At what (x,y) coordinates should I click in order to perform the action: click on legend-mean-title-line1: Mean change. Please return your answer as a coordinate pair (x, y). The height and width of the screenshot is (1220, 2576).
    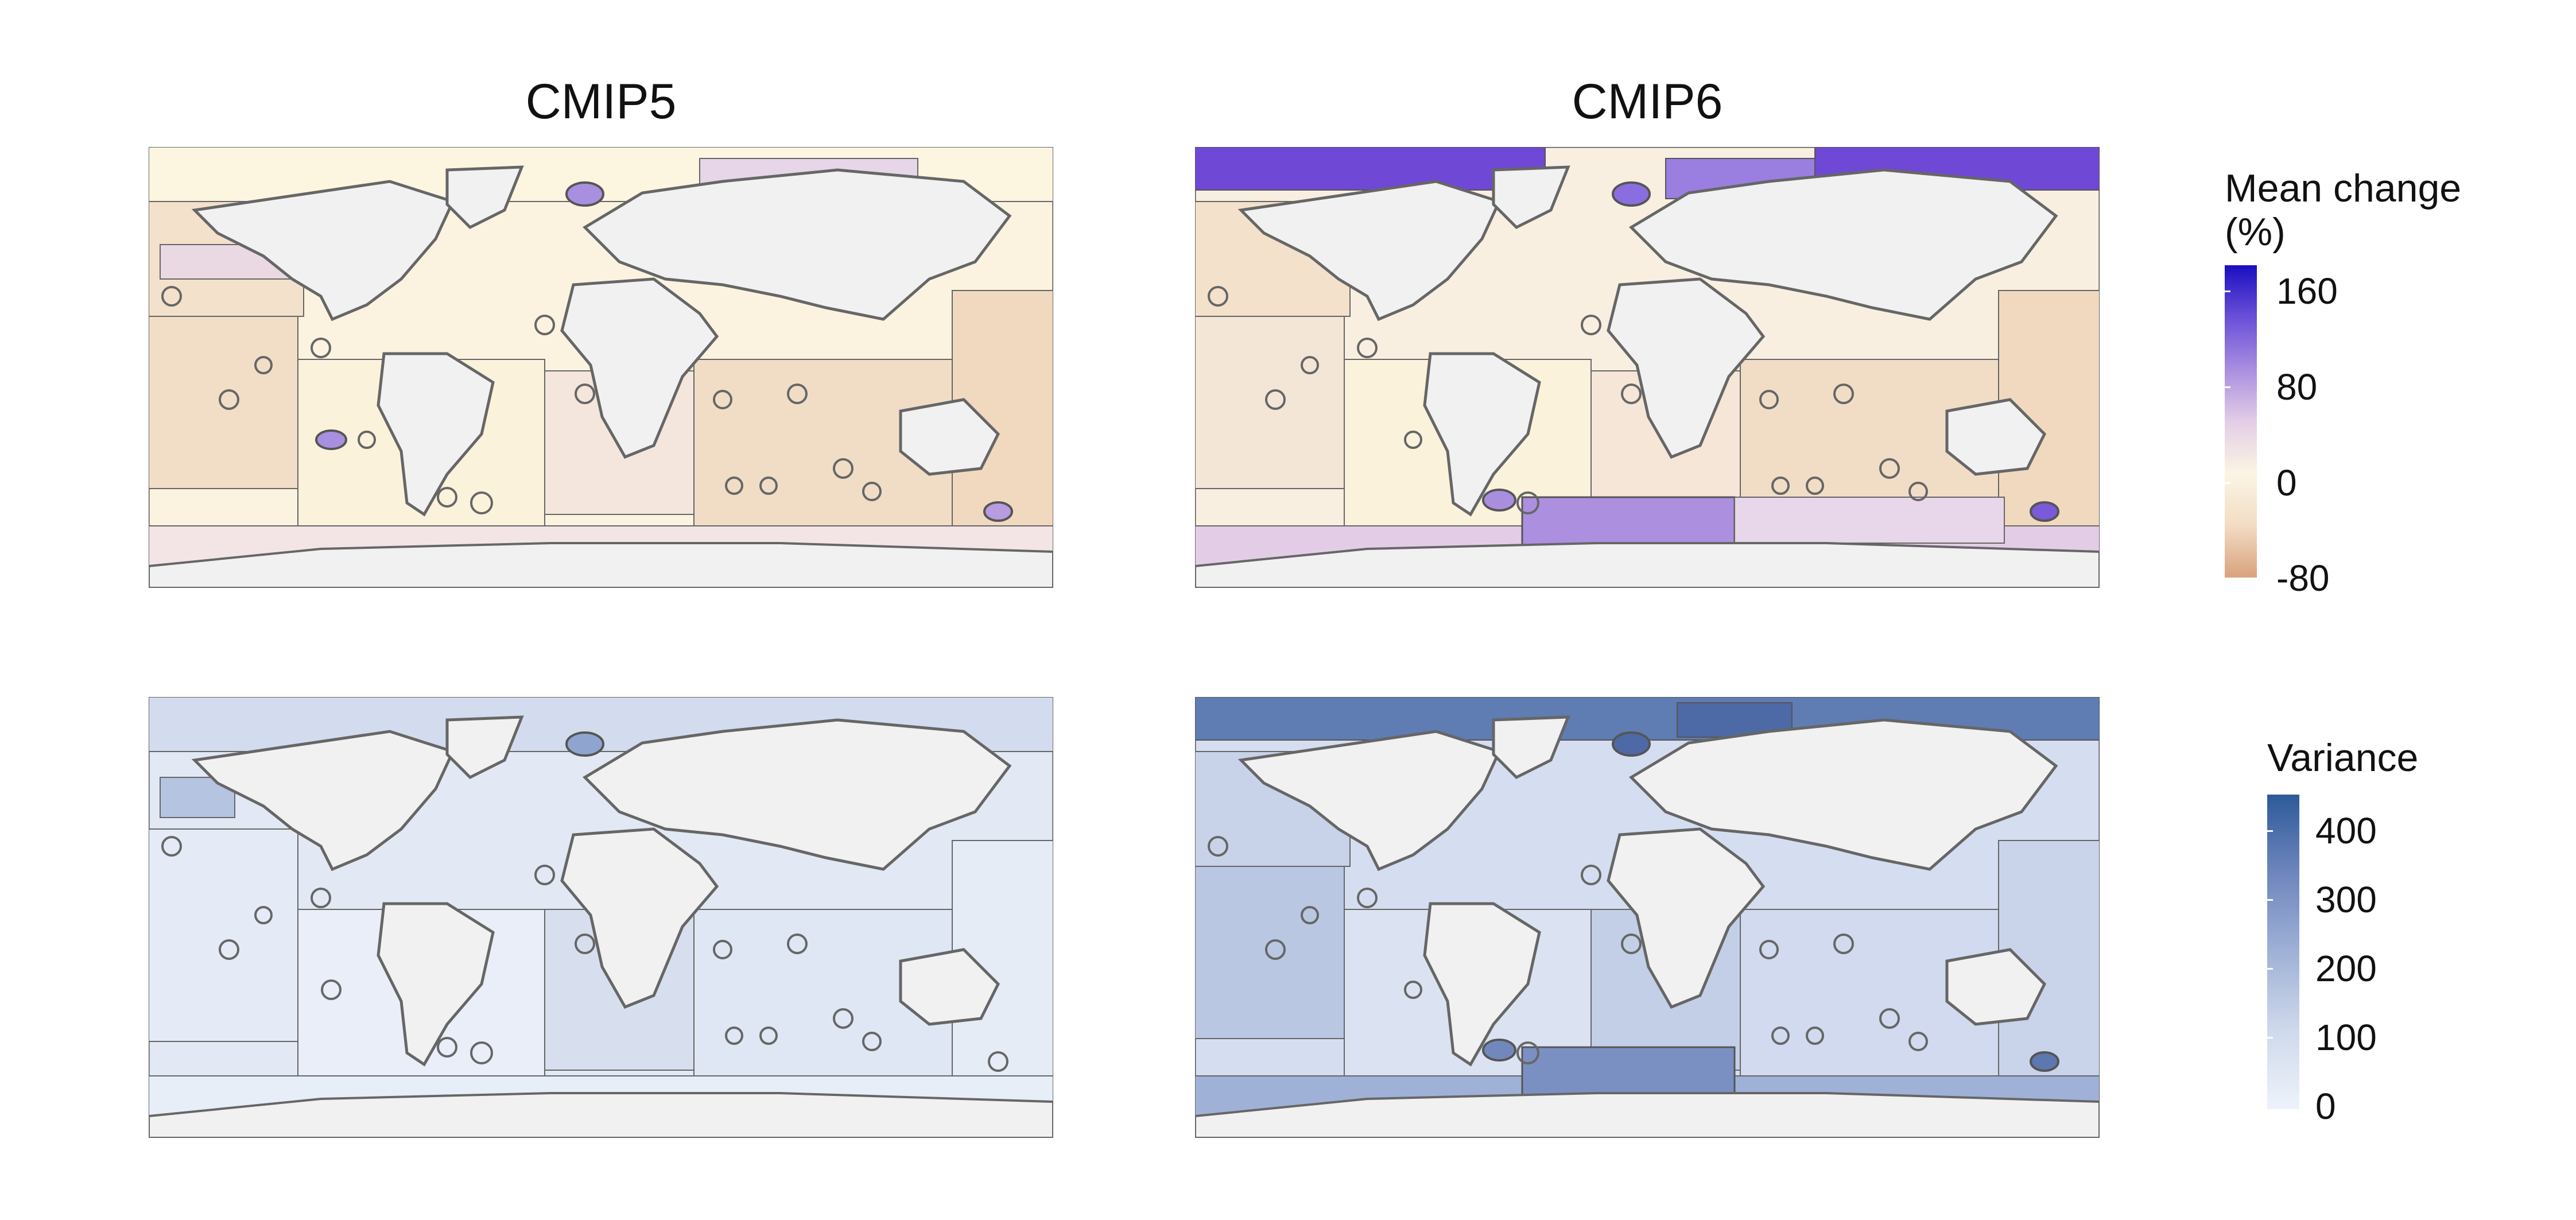
    Looking at the image, I should click on (2343, 188).